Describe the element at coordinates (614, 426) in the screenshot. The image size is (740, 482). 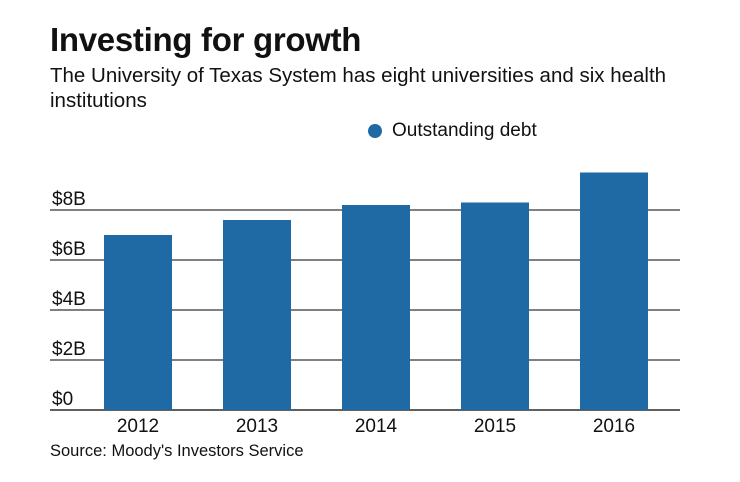
I see `x-tick-label: 2016` at that location.